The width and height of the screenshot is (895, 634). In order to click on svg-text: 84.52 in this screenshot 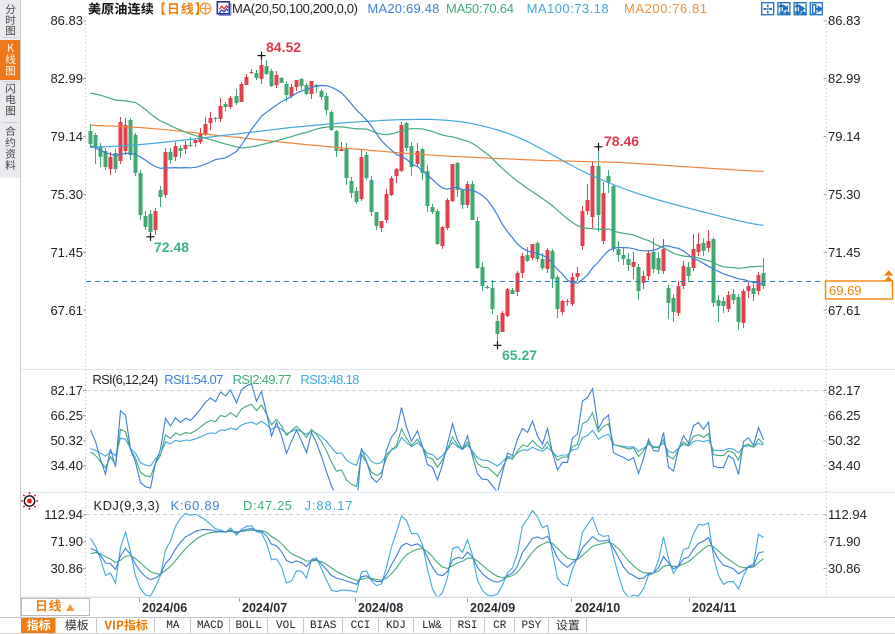, I will do `click(283, 47)`.